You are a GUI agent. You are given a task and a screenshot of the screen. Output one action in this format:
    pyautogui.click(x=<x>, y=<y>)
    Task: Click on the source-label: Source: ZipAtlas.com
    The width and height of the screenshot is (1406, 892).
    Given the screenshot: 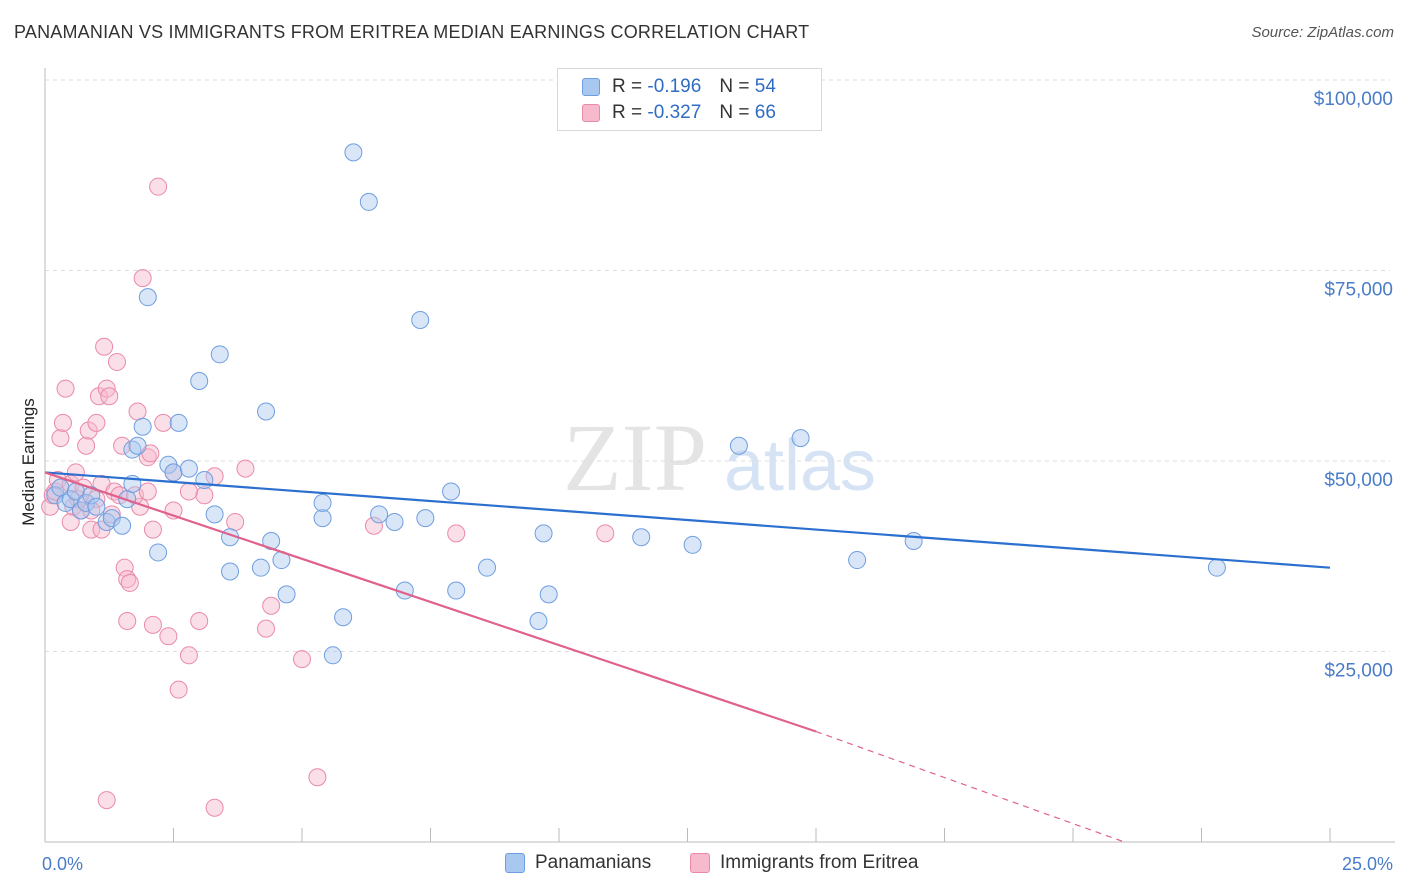 What is the action you would take?
    pyautogui.click(x=1322, y=32)
    